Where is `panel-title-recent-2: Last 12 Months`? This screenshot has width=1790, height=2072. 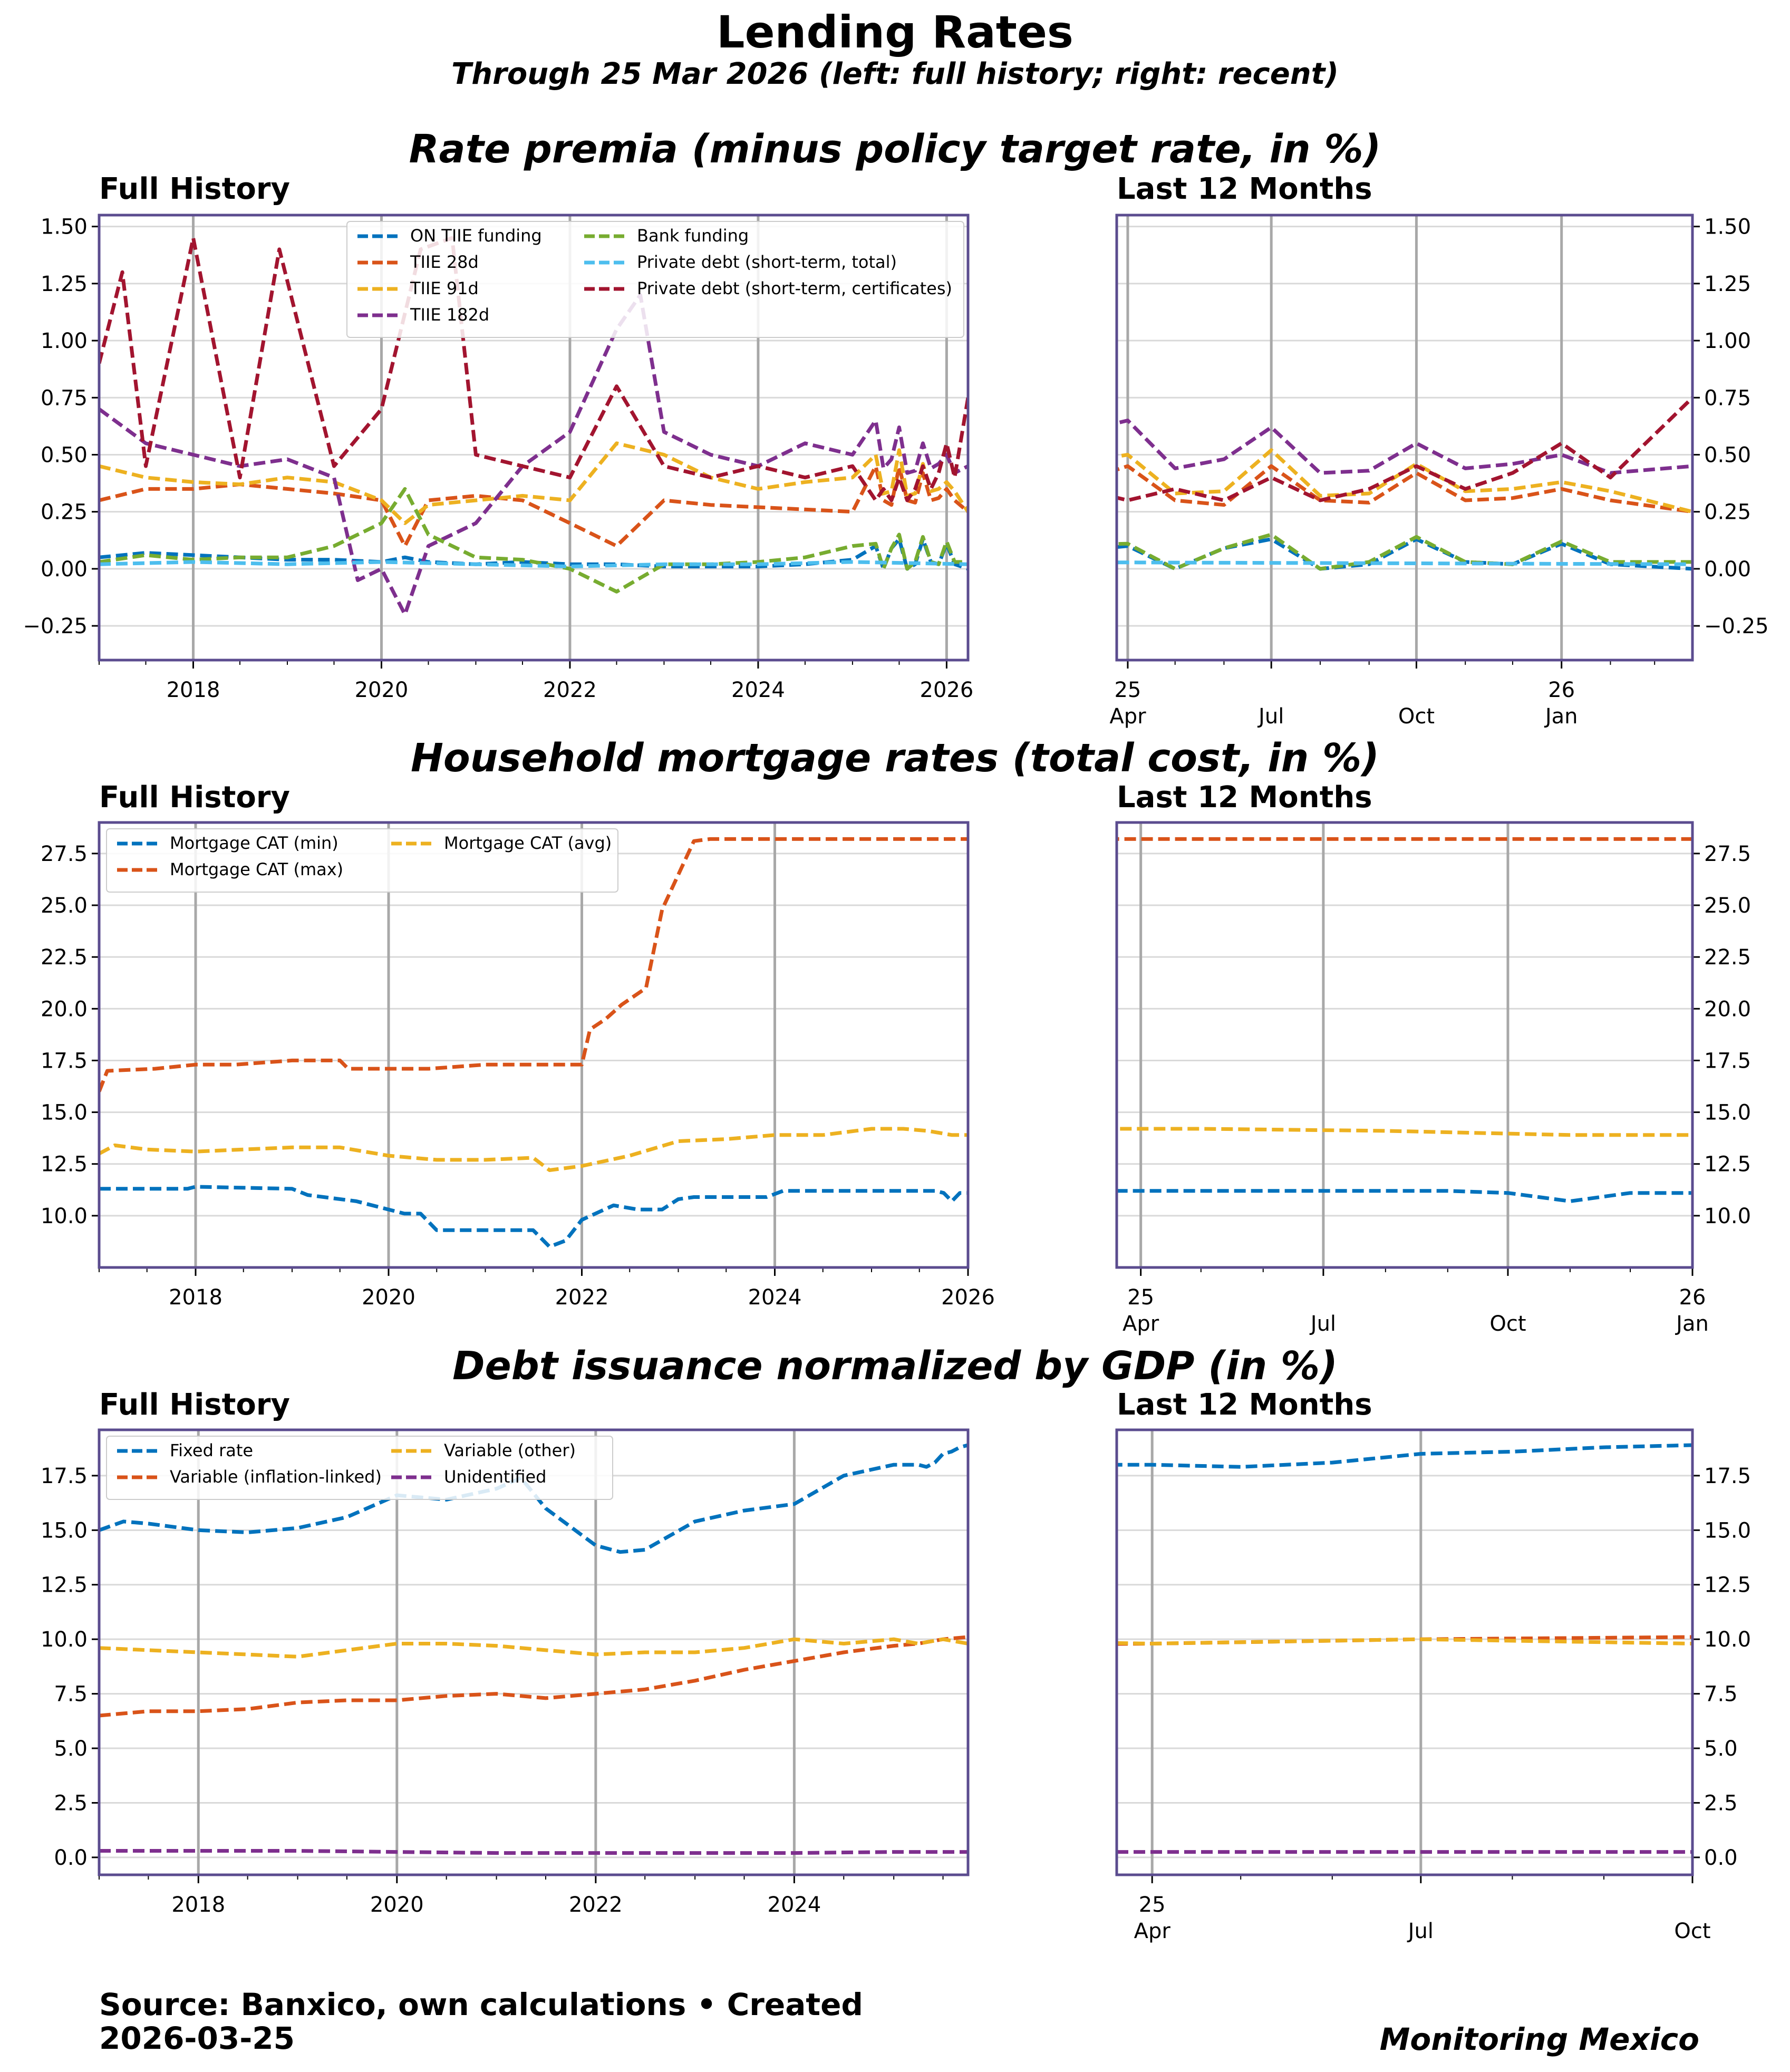
panel-title-recent-2: Last 12 Months is located at coordinates (1244, 797).